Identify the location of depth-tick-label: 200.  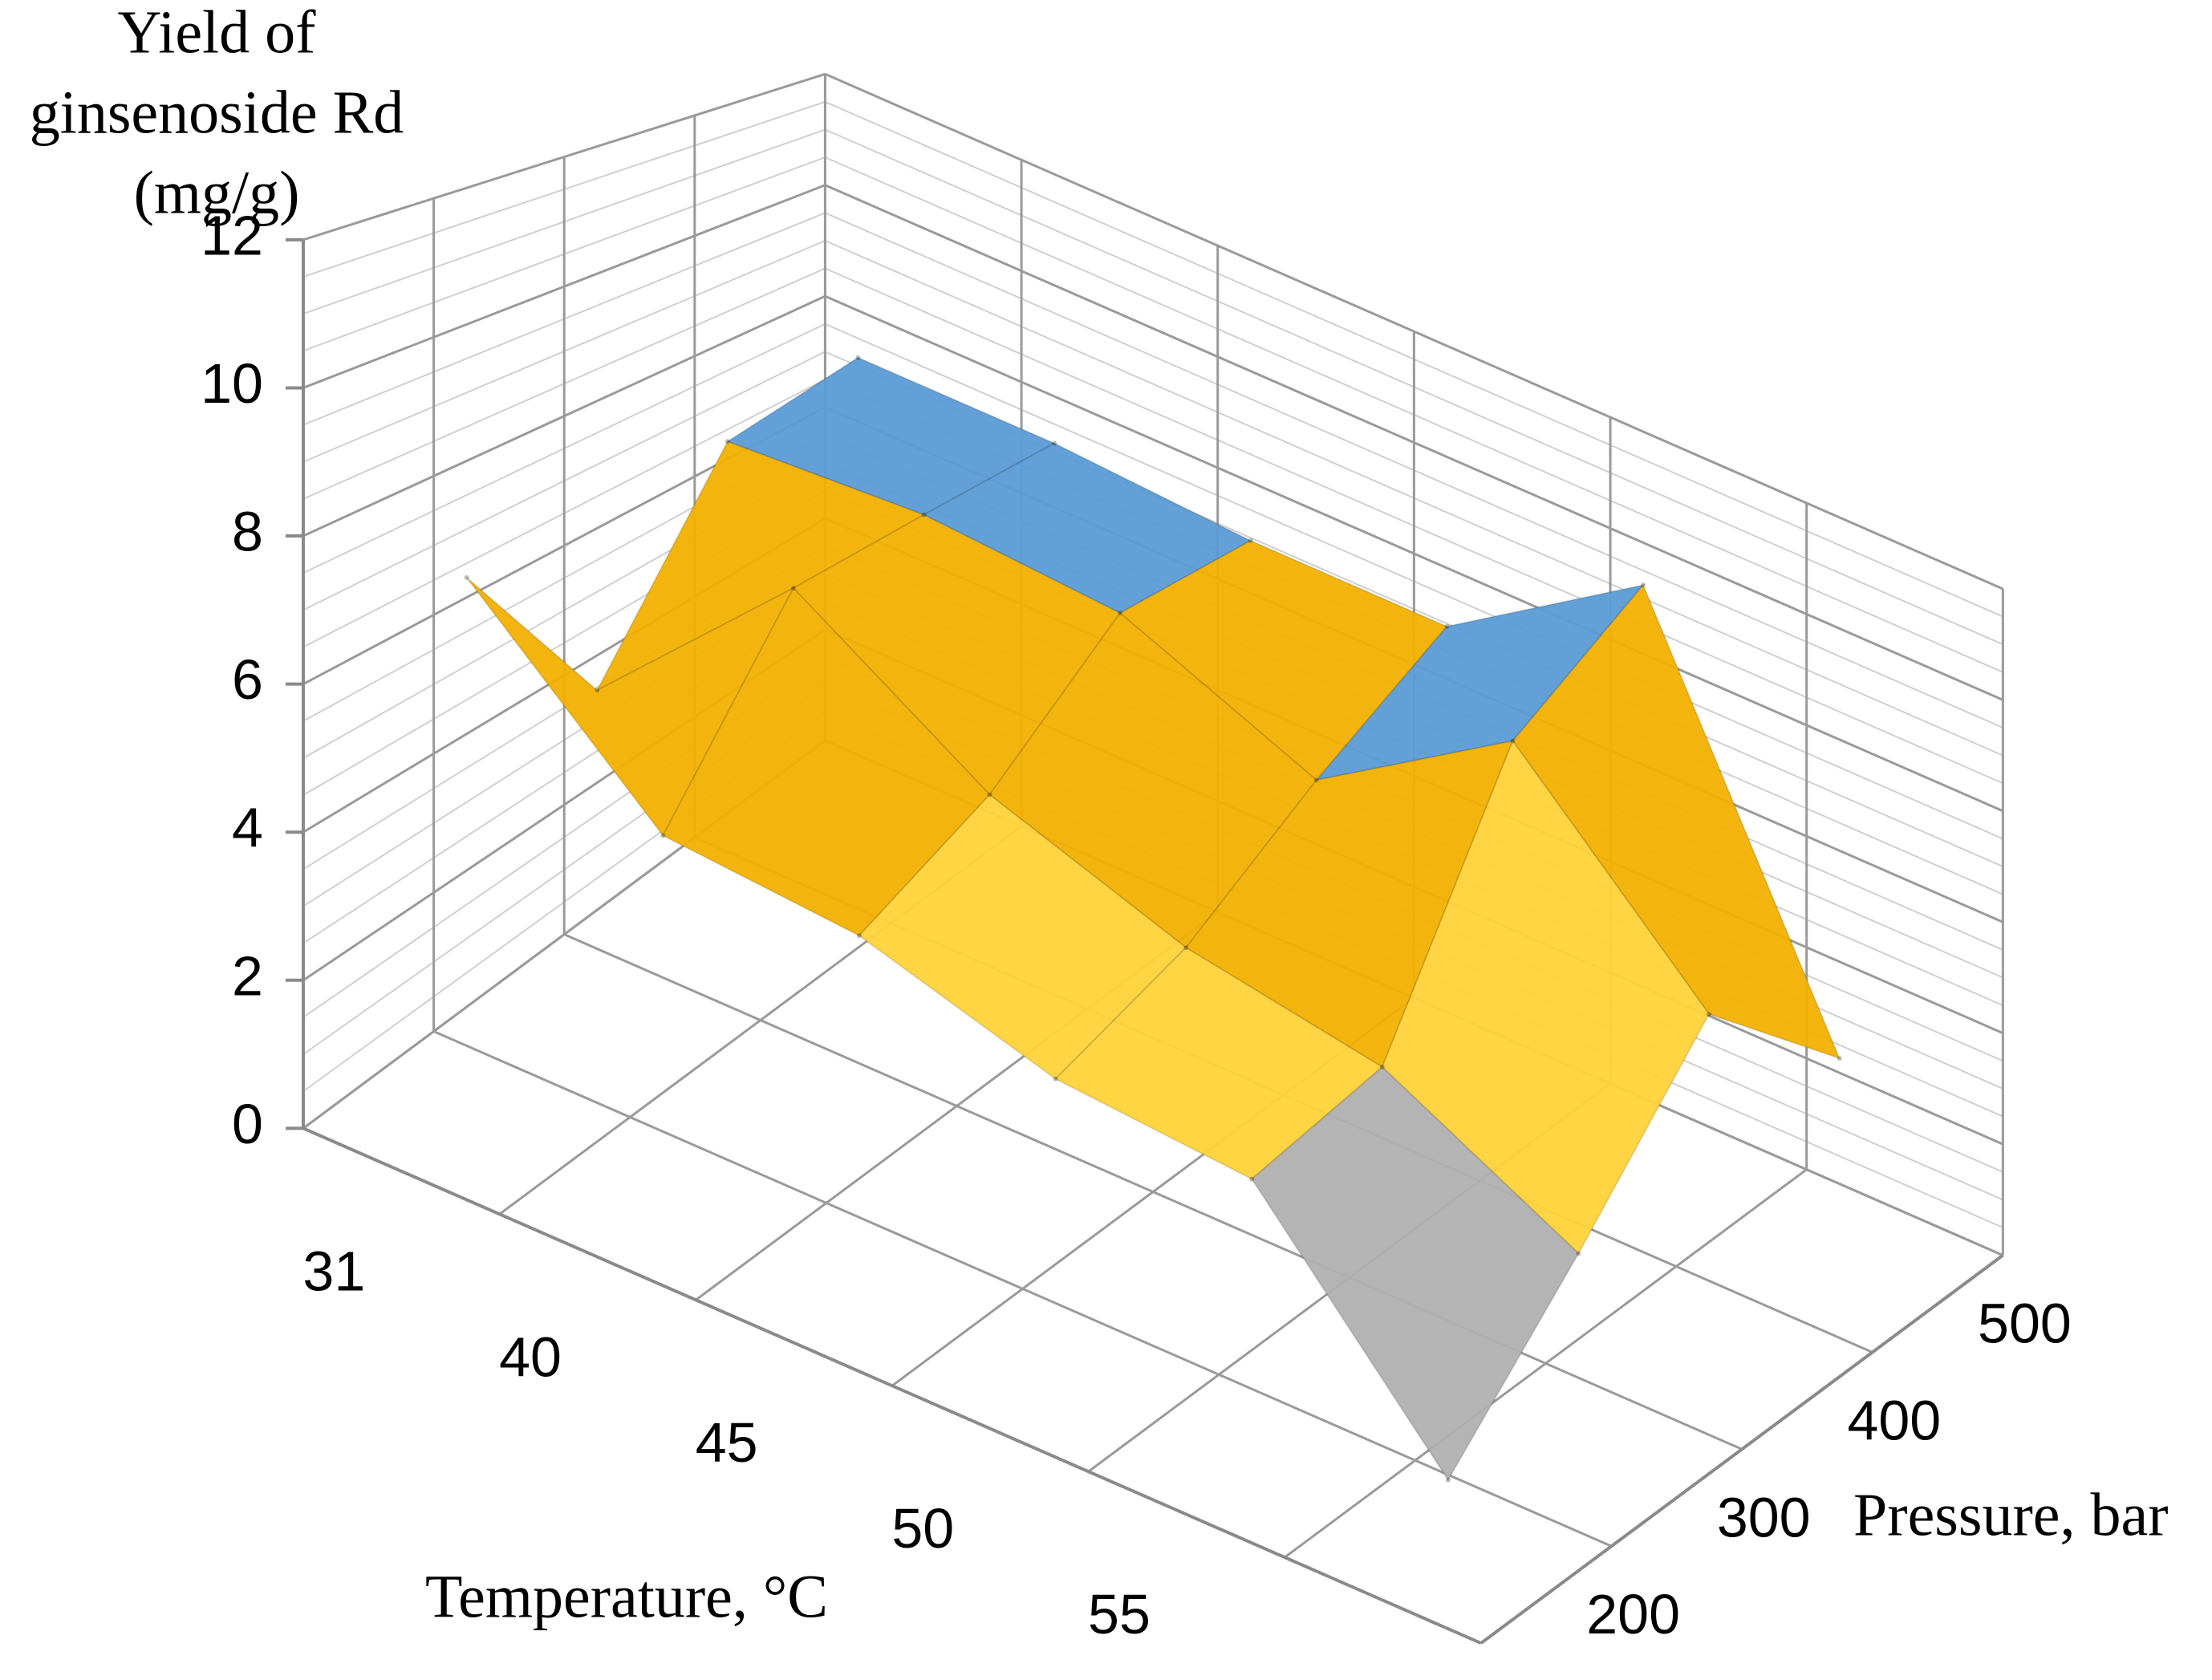
(1633, 1614).